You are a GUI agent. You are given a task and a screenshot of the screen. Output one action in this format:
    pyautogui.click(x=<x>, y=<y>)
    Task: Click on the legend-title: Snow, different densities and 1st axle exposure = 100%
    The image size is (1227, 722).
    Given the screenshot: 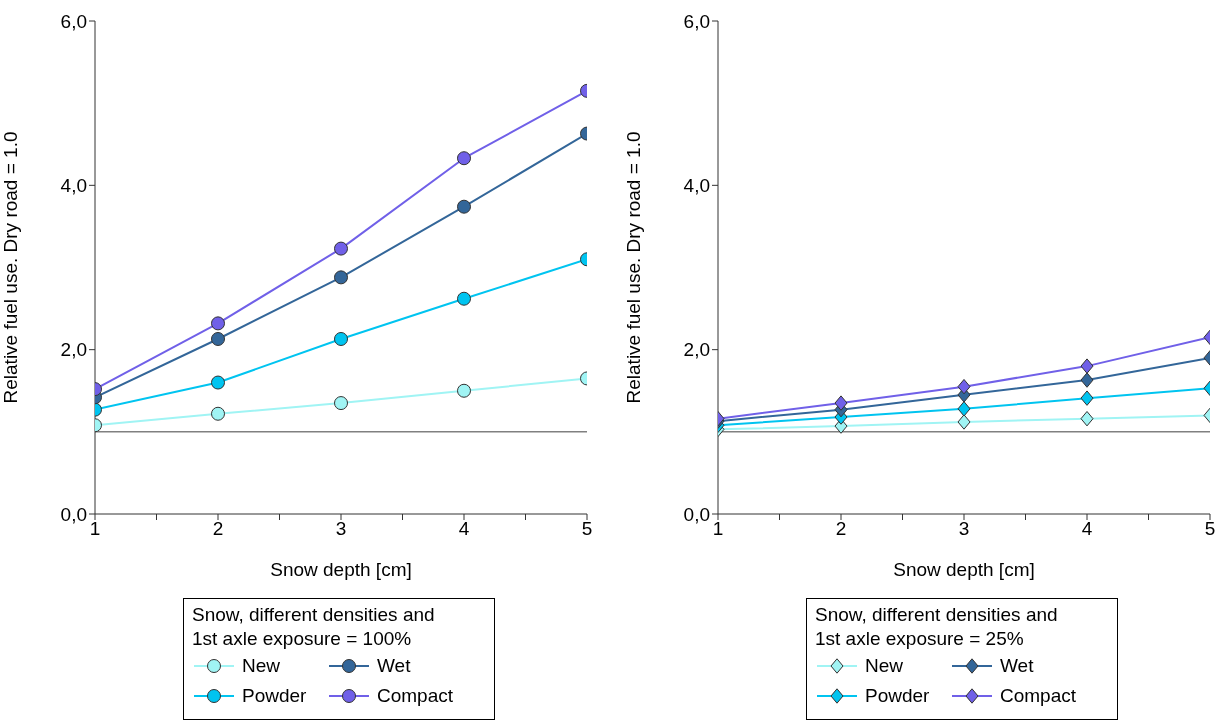 What is the action you would take?
    pyautogui.click(x=314, y=627)
    